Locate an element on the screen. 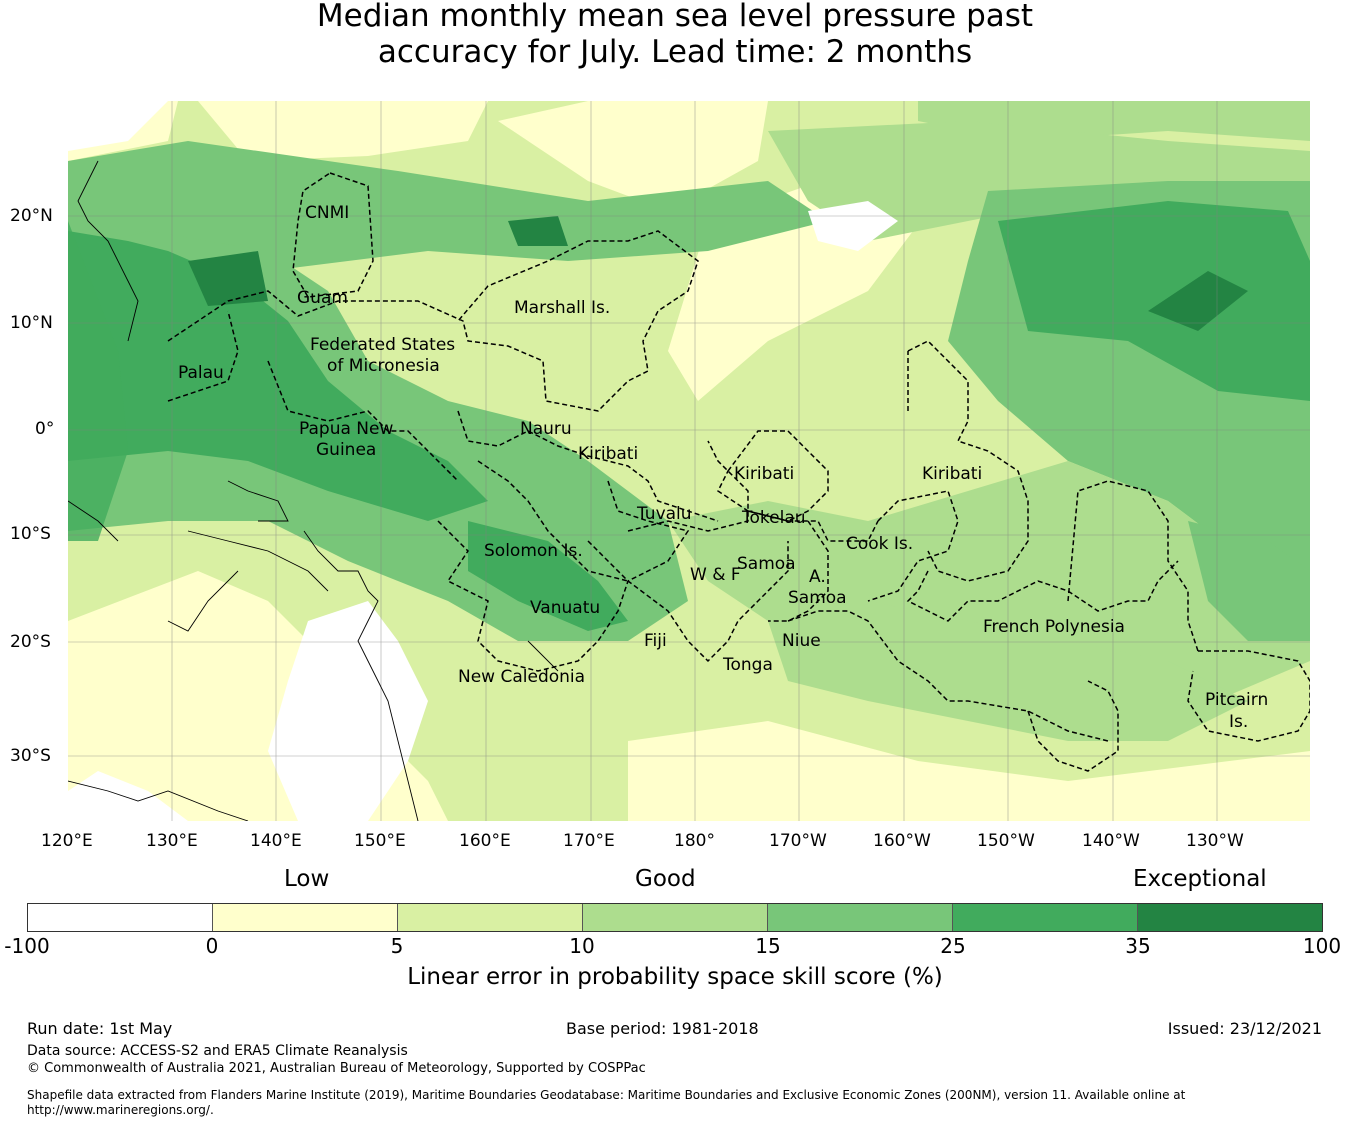 Image resolution: width=1350 pixels, height=1125 pixels. lon-tick-130w: 130°W is located at coordinates (1215, 841).